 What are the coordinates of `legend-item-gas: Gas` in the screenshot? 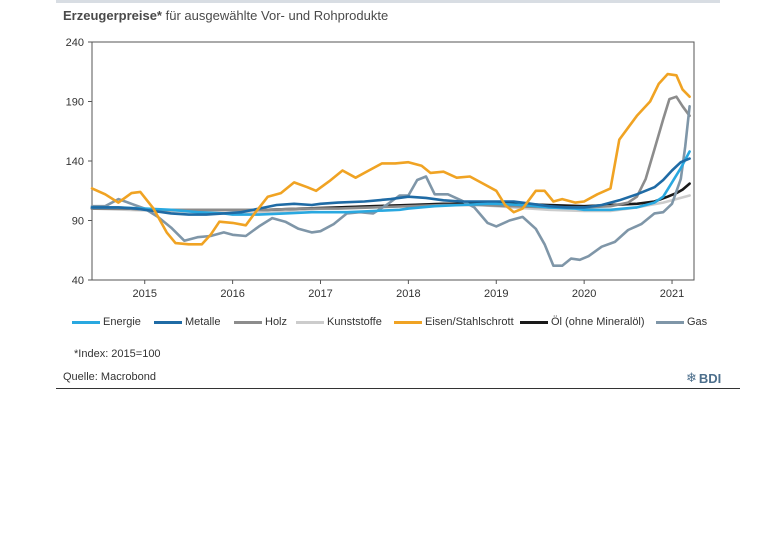 It's located at (681, 322).